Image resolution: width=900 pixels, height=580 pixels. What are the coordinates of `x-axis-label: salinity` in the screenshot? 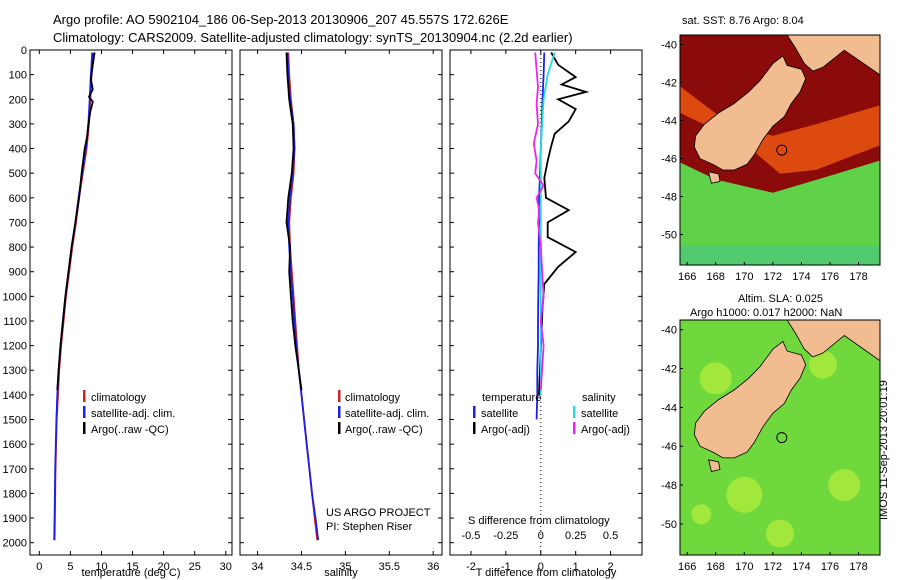 It's located at (341, 573).